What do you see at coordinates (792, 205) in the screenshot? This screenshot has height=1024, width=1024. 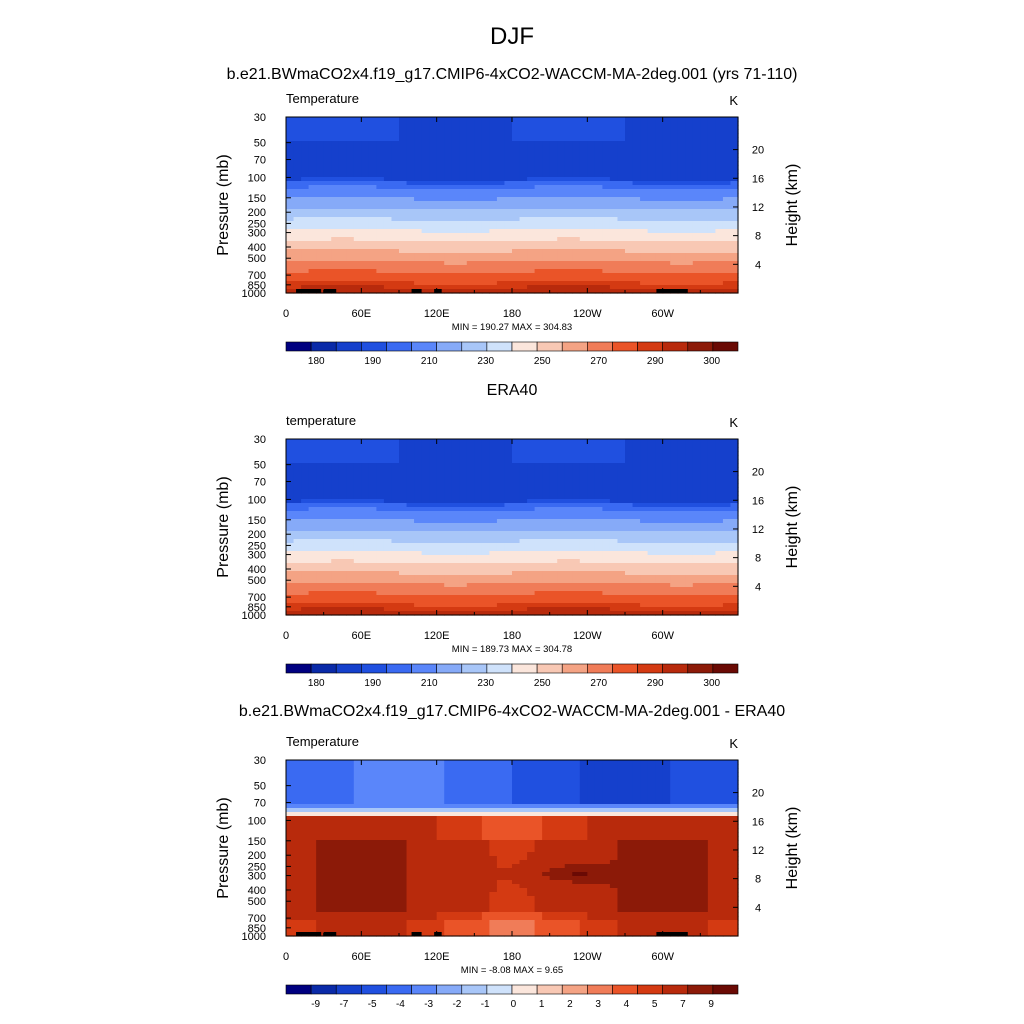 I see `y2-axis-label: Height (km)` at bounding box center [792, 205].